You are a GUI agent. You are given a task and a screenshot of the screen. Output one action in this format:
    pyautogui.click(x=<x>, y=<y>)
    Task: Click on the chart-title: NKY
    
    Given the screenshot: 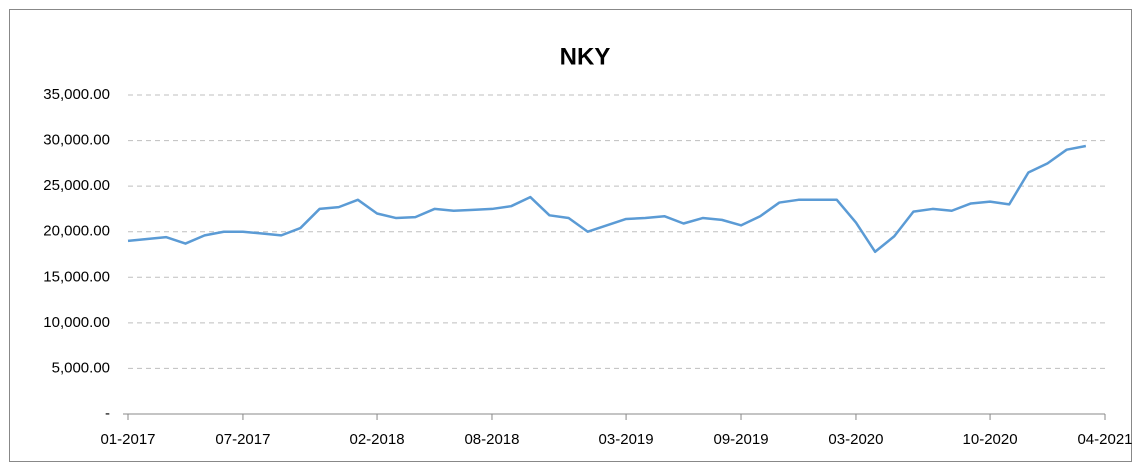 What is the action you would take?
    pyautogui.click(x=585, y=56)
    